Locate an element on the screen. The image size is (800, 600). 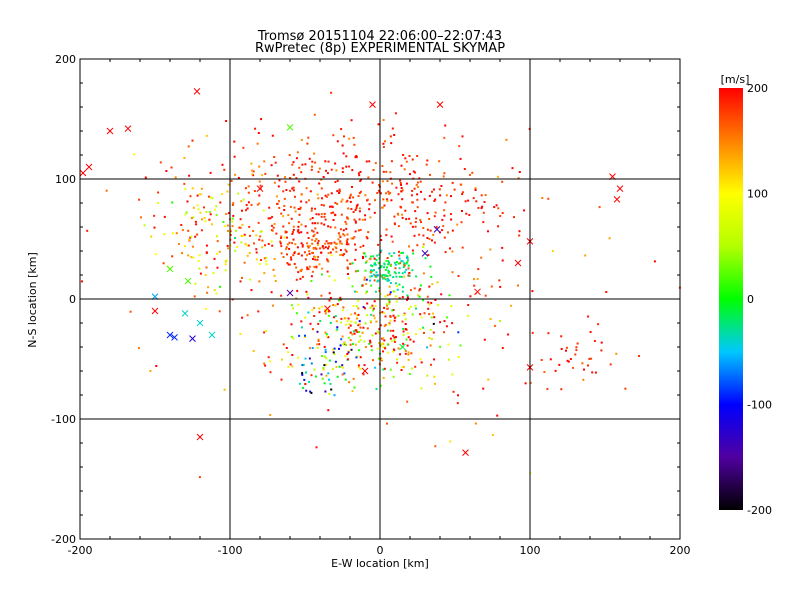
x-tick-label: -200 is located at coordinates (80, 550).